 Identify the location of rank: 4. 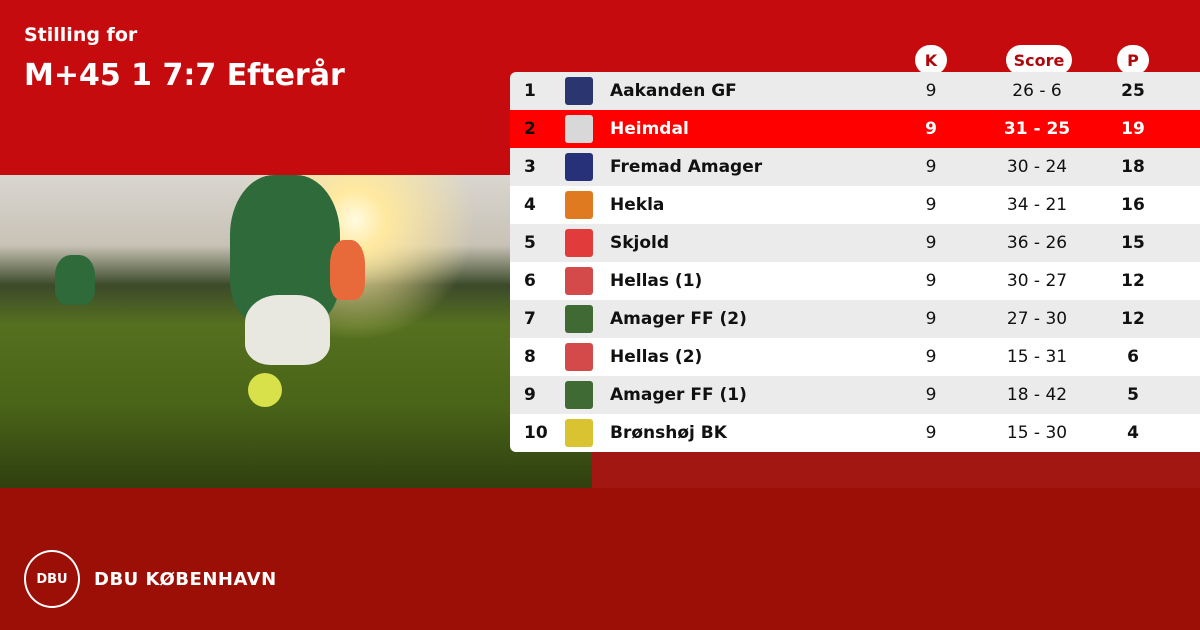
(530, 205).